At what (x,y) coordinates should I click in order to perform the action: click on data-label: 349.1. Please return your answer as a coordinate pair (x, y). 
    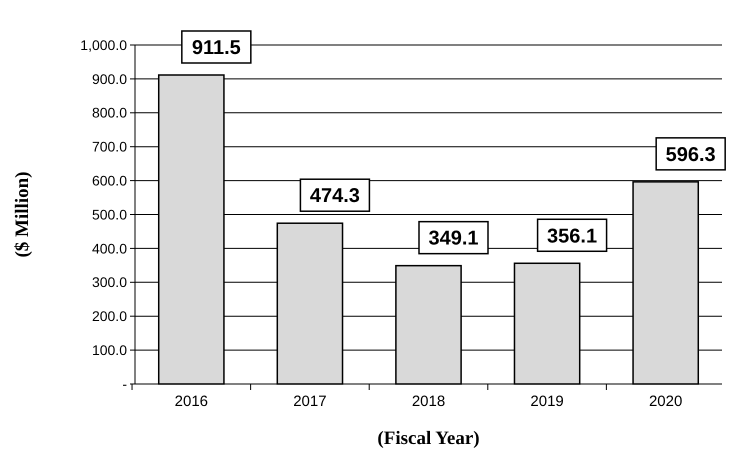
    Looking at the image, I should click on (453, 239).